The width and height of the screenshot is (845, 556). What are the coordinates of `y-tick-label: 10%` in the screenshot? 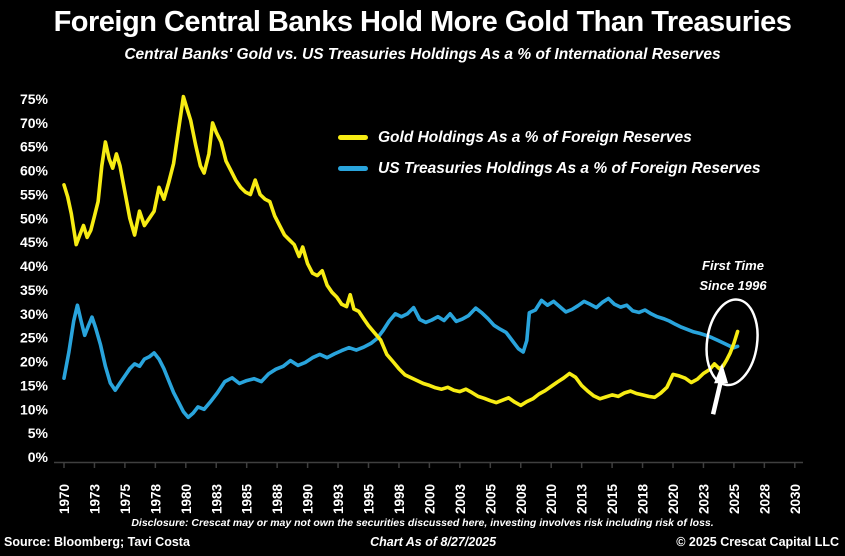 It's located at (34, 409).